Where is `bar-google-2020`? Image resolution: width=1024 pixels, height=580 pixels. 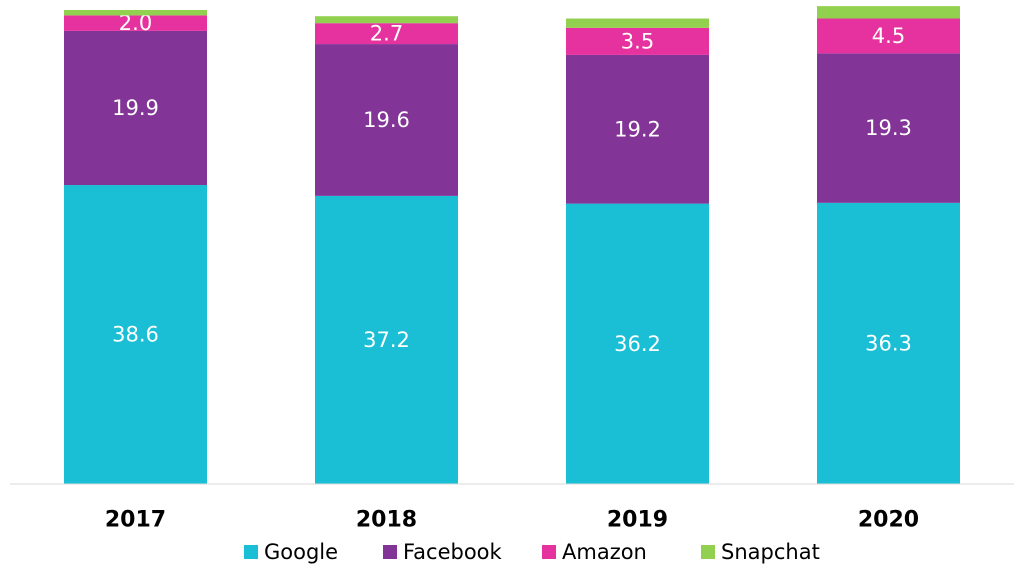 bar-google-2020 is located at coordinates (888, 343).